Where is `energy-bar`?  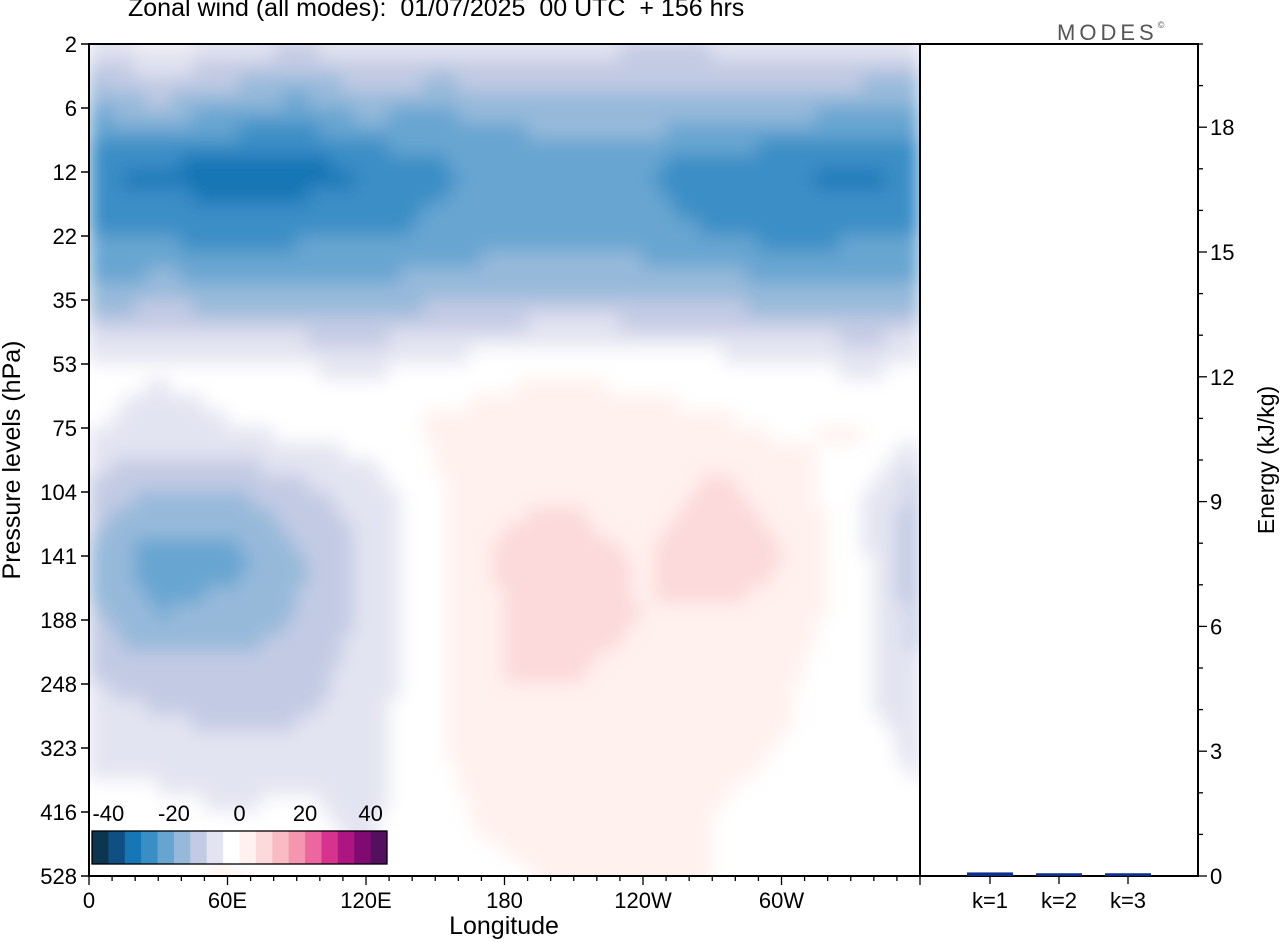 energy-bar is located at coordinates (990, 874).